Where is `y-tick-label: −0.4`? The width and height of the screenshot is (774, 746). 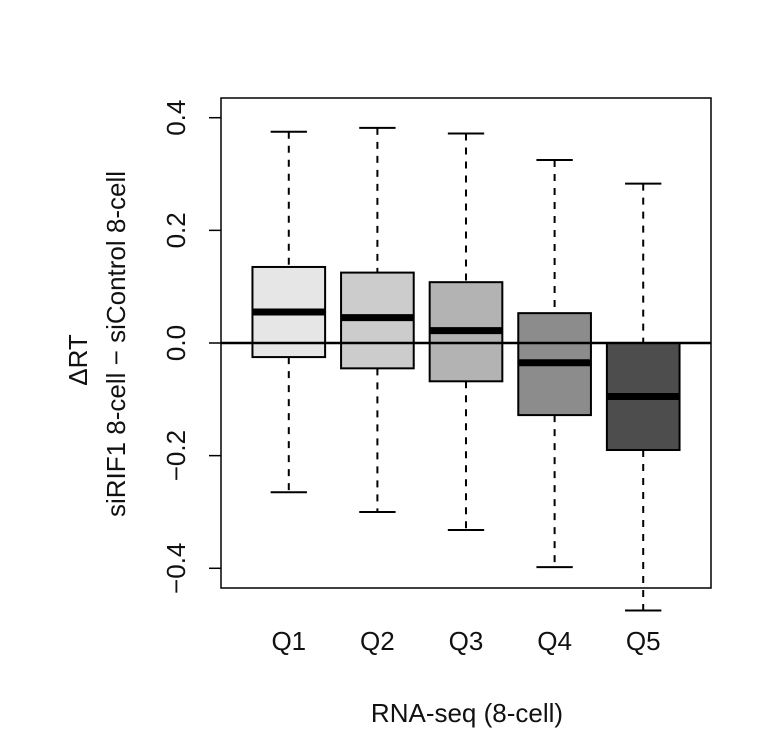
y-tick-label: −0.4 is located at coordinates (176, 568).